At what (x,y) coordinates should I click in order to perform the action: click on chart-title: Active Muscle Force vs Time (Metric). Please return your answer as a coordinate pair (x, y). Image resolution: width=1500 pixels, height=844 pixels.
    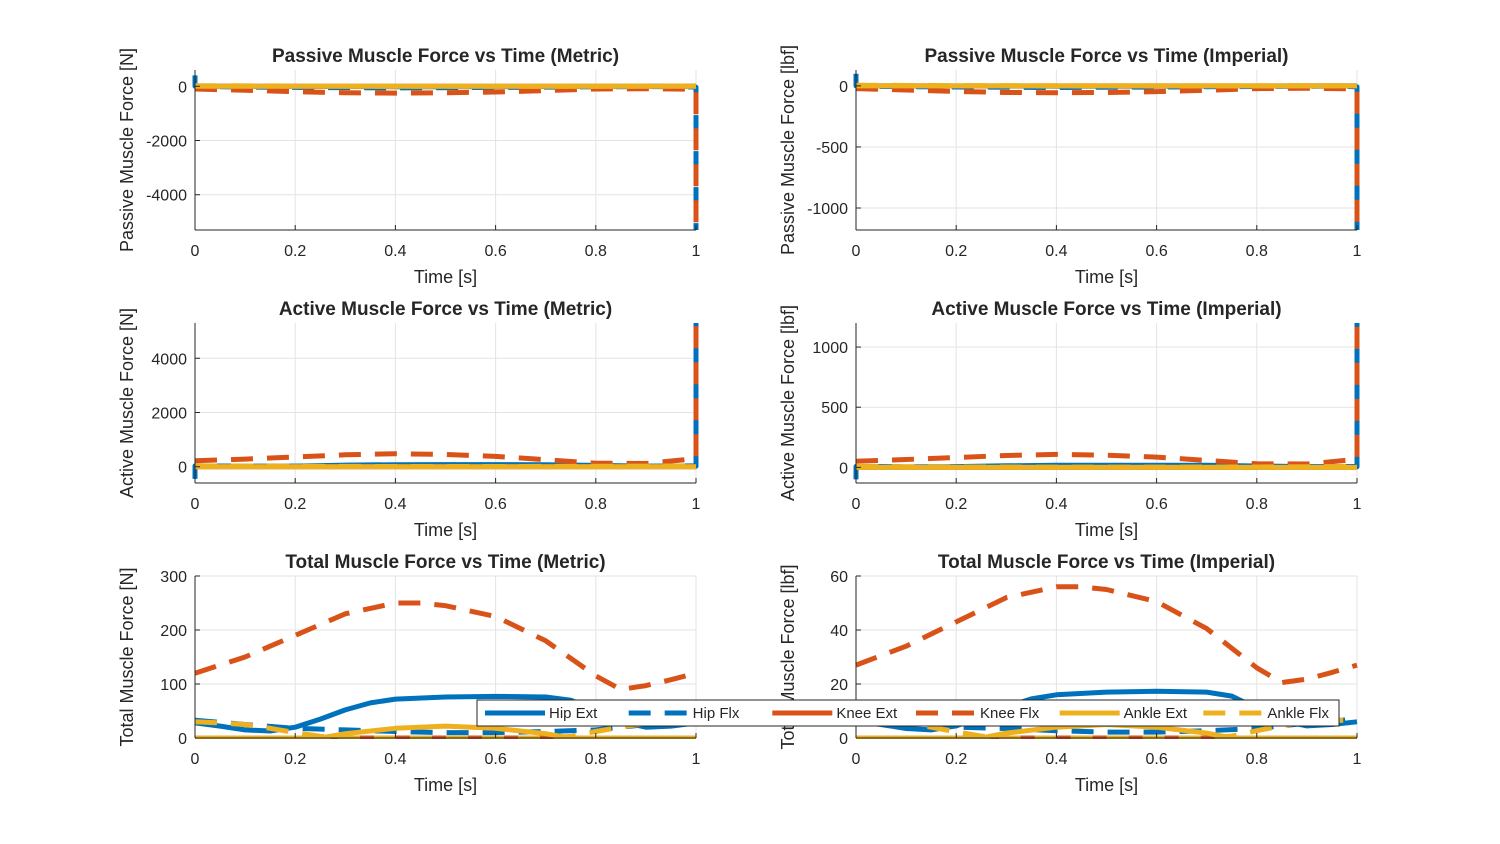
    Looking at the image, I should click on (445, 309).